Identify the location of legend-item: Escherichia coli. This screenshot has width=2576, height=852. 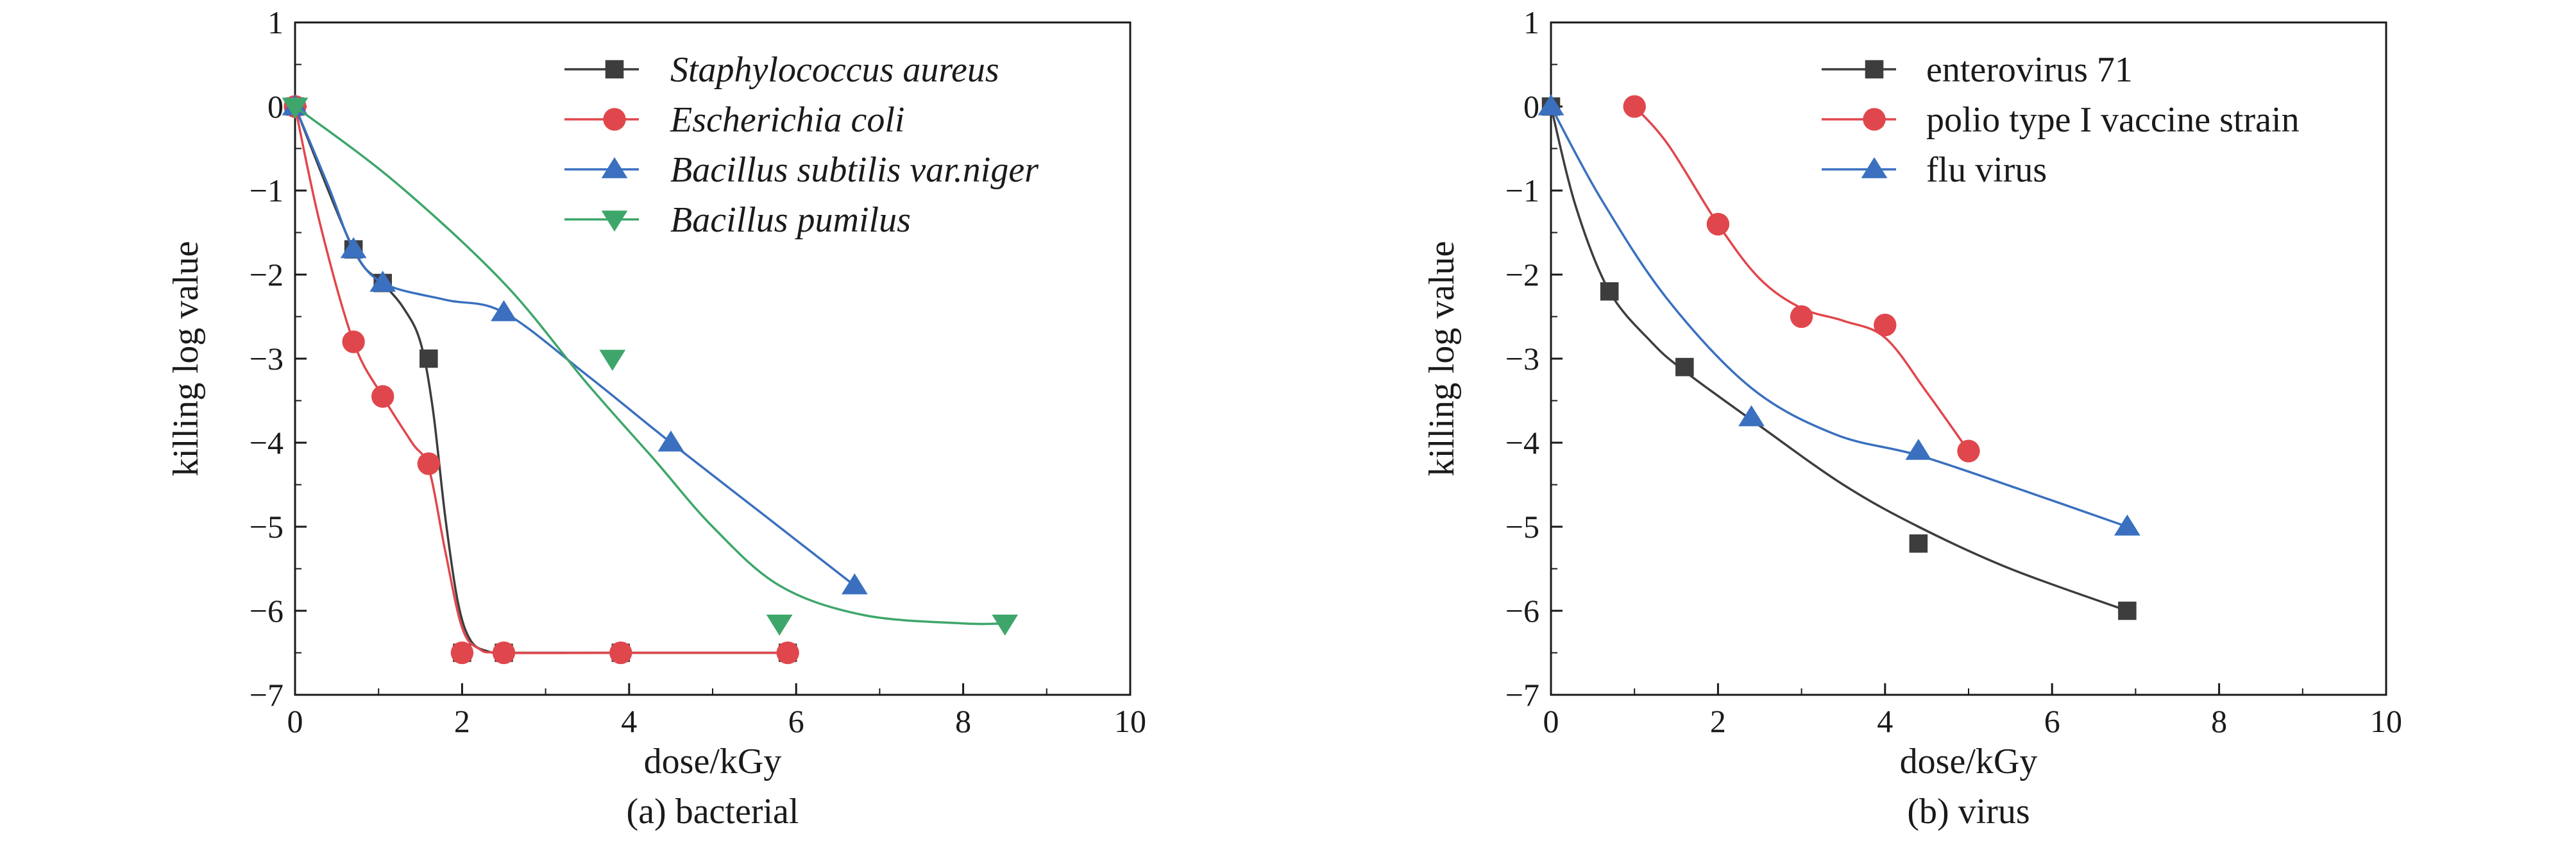
(734, 120).